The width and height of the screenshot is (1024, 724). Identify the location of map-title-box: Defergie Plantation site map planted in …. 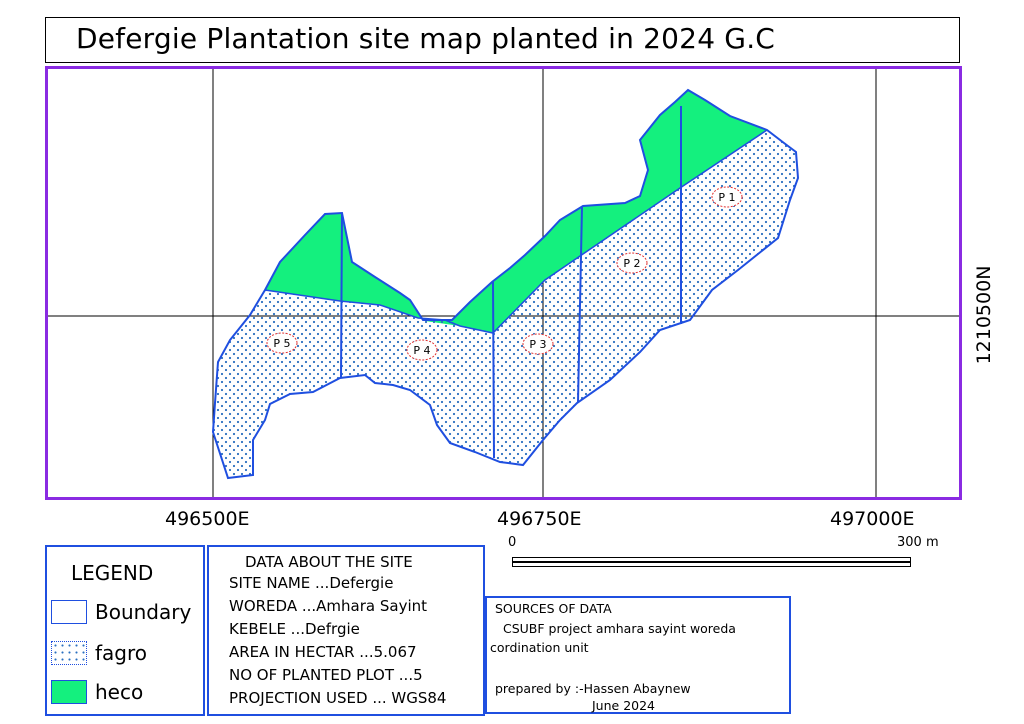
(502, 40).